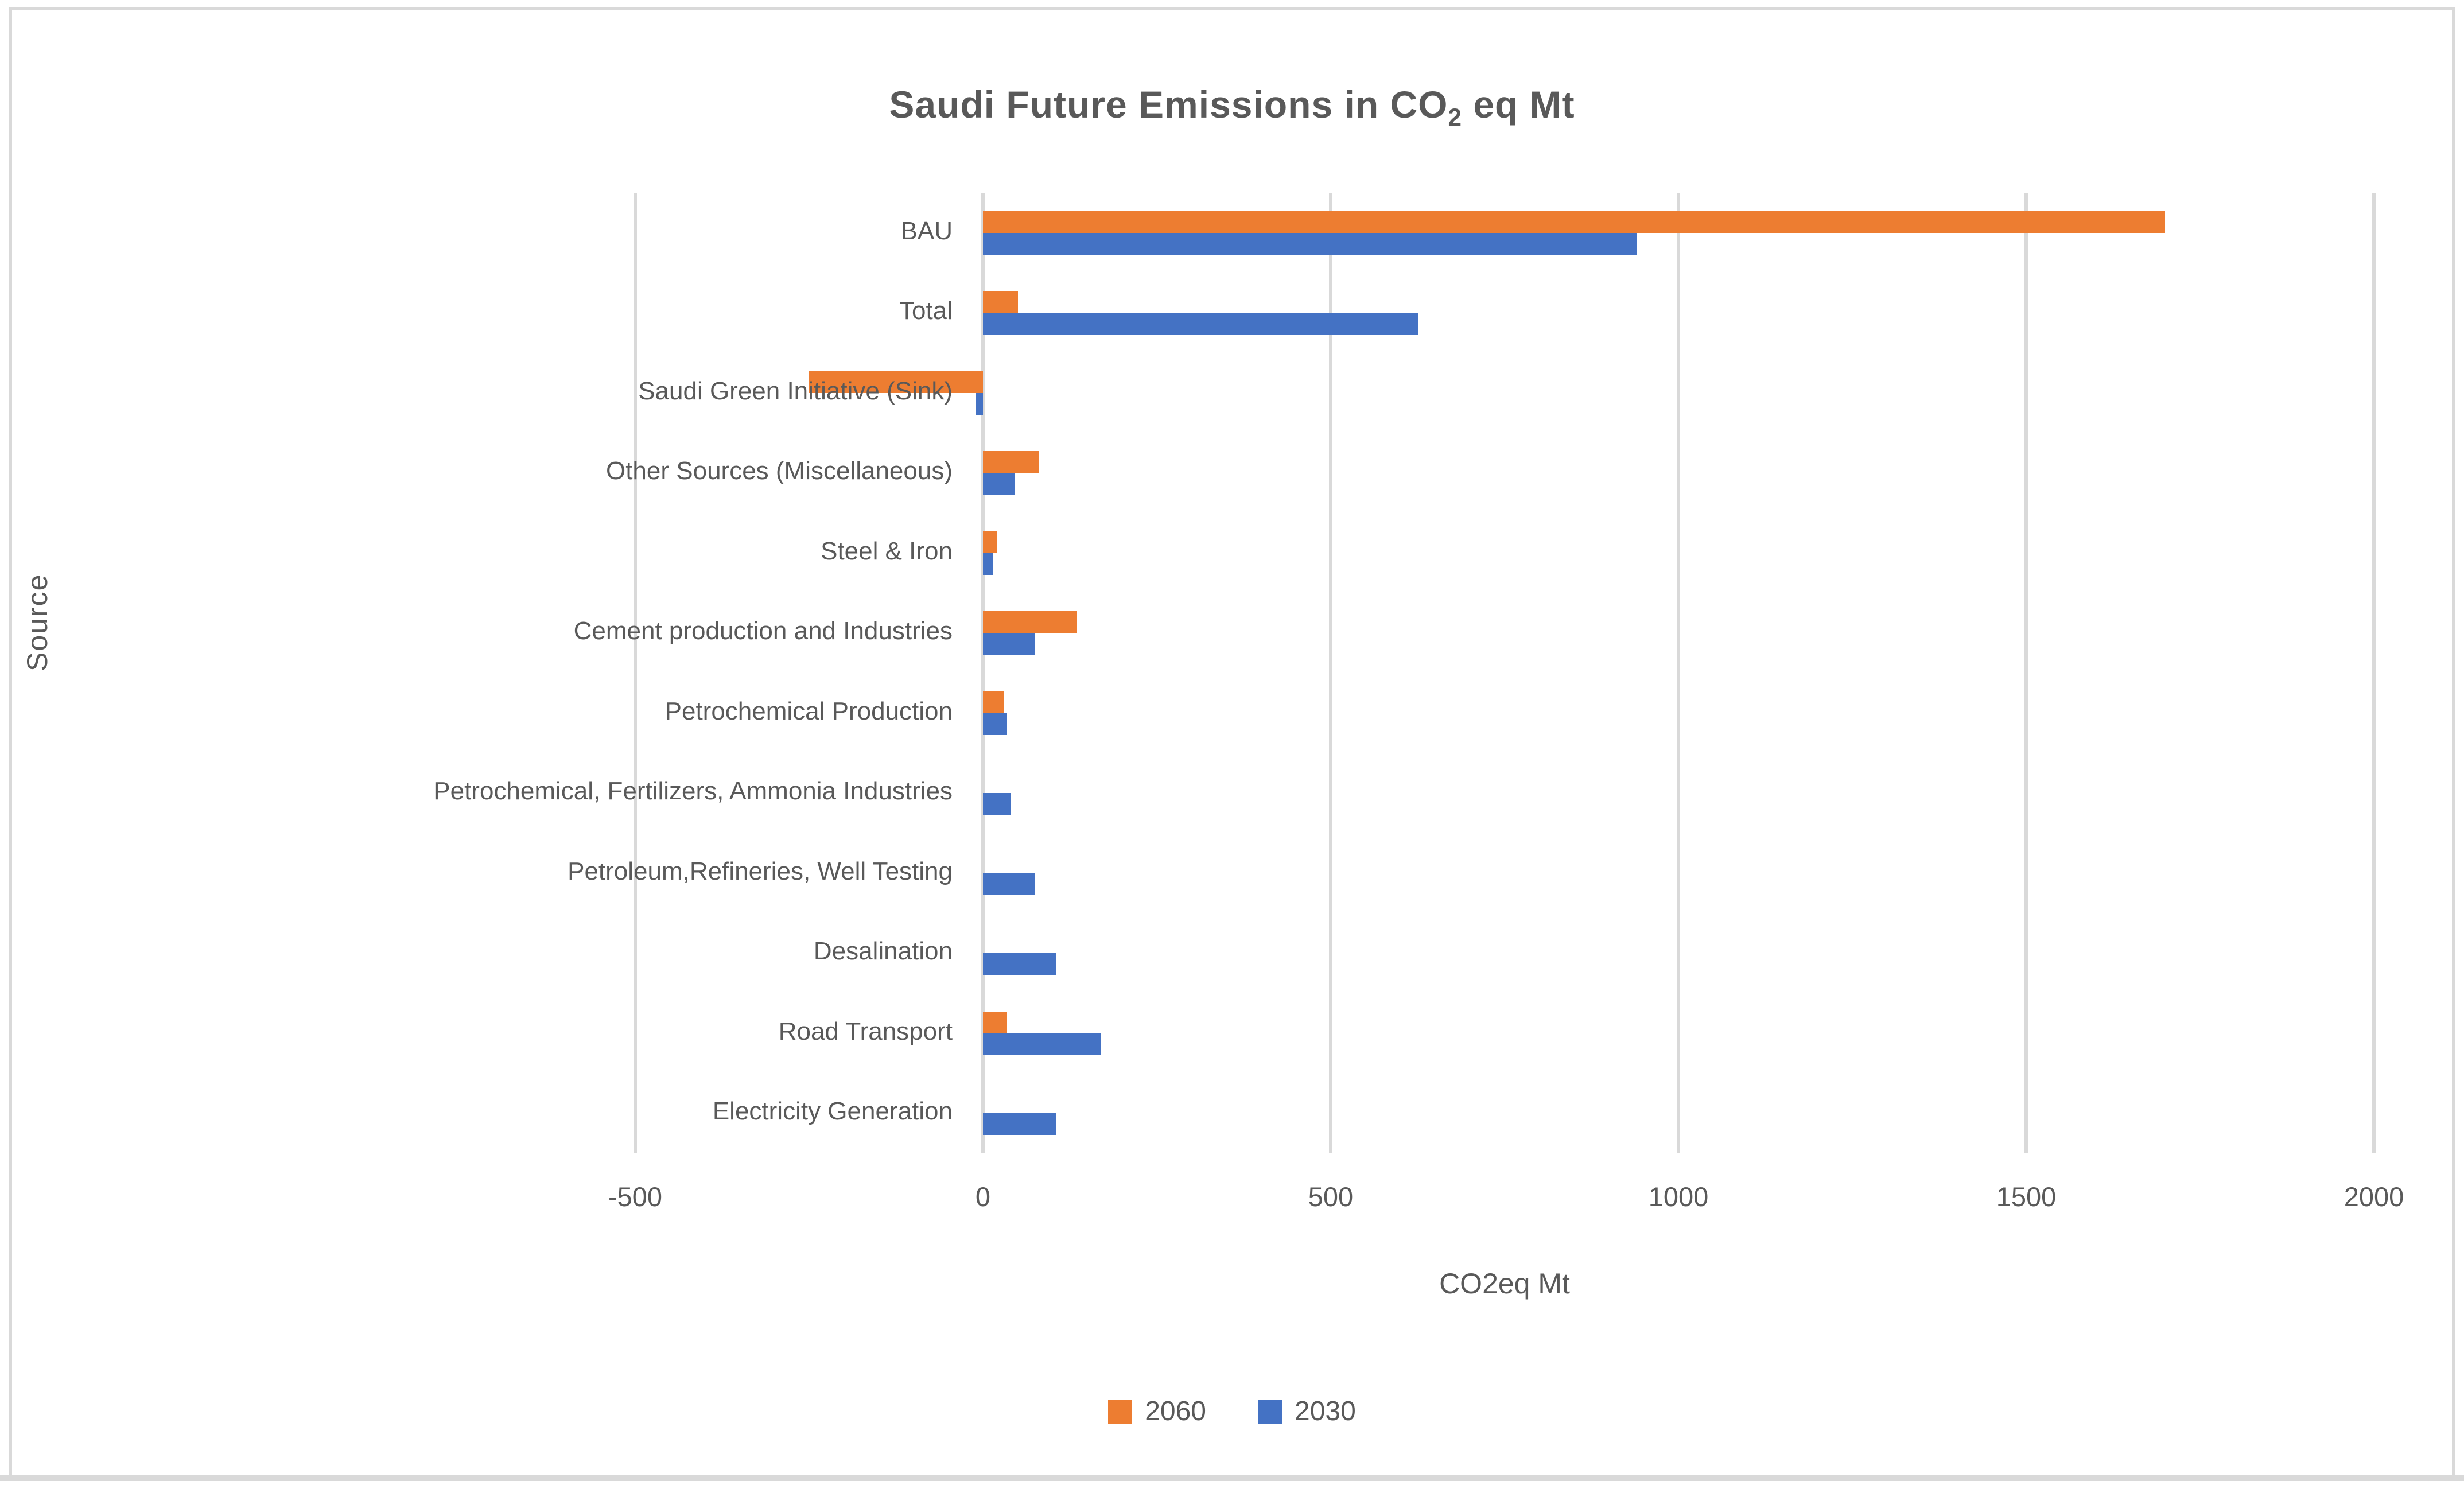 The width and height of the screenshot is (2464, 1485). What do you see at coordinates (1575, 222) in the screenshot?
I see `bar-2060-bau` at bounding box center [1575, 222].